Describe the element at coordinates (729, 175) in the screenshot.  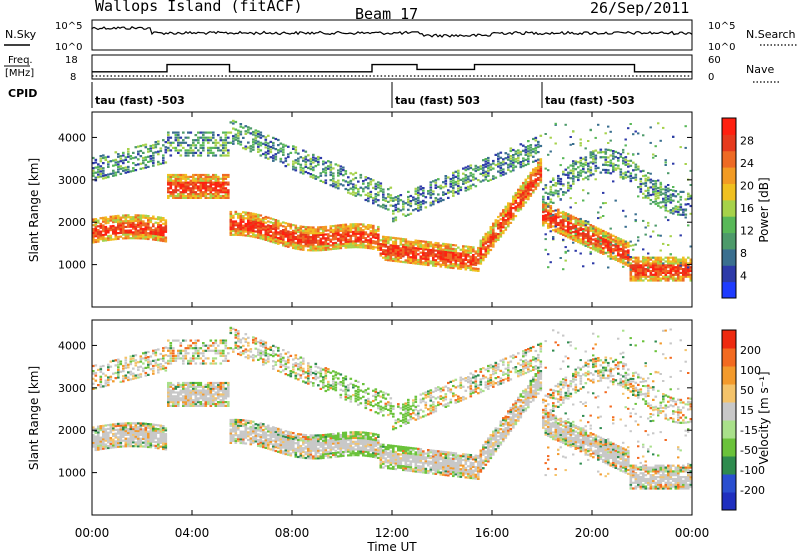
I see `power-colorbar-swatch` at that location.